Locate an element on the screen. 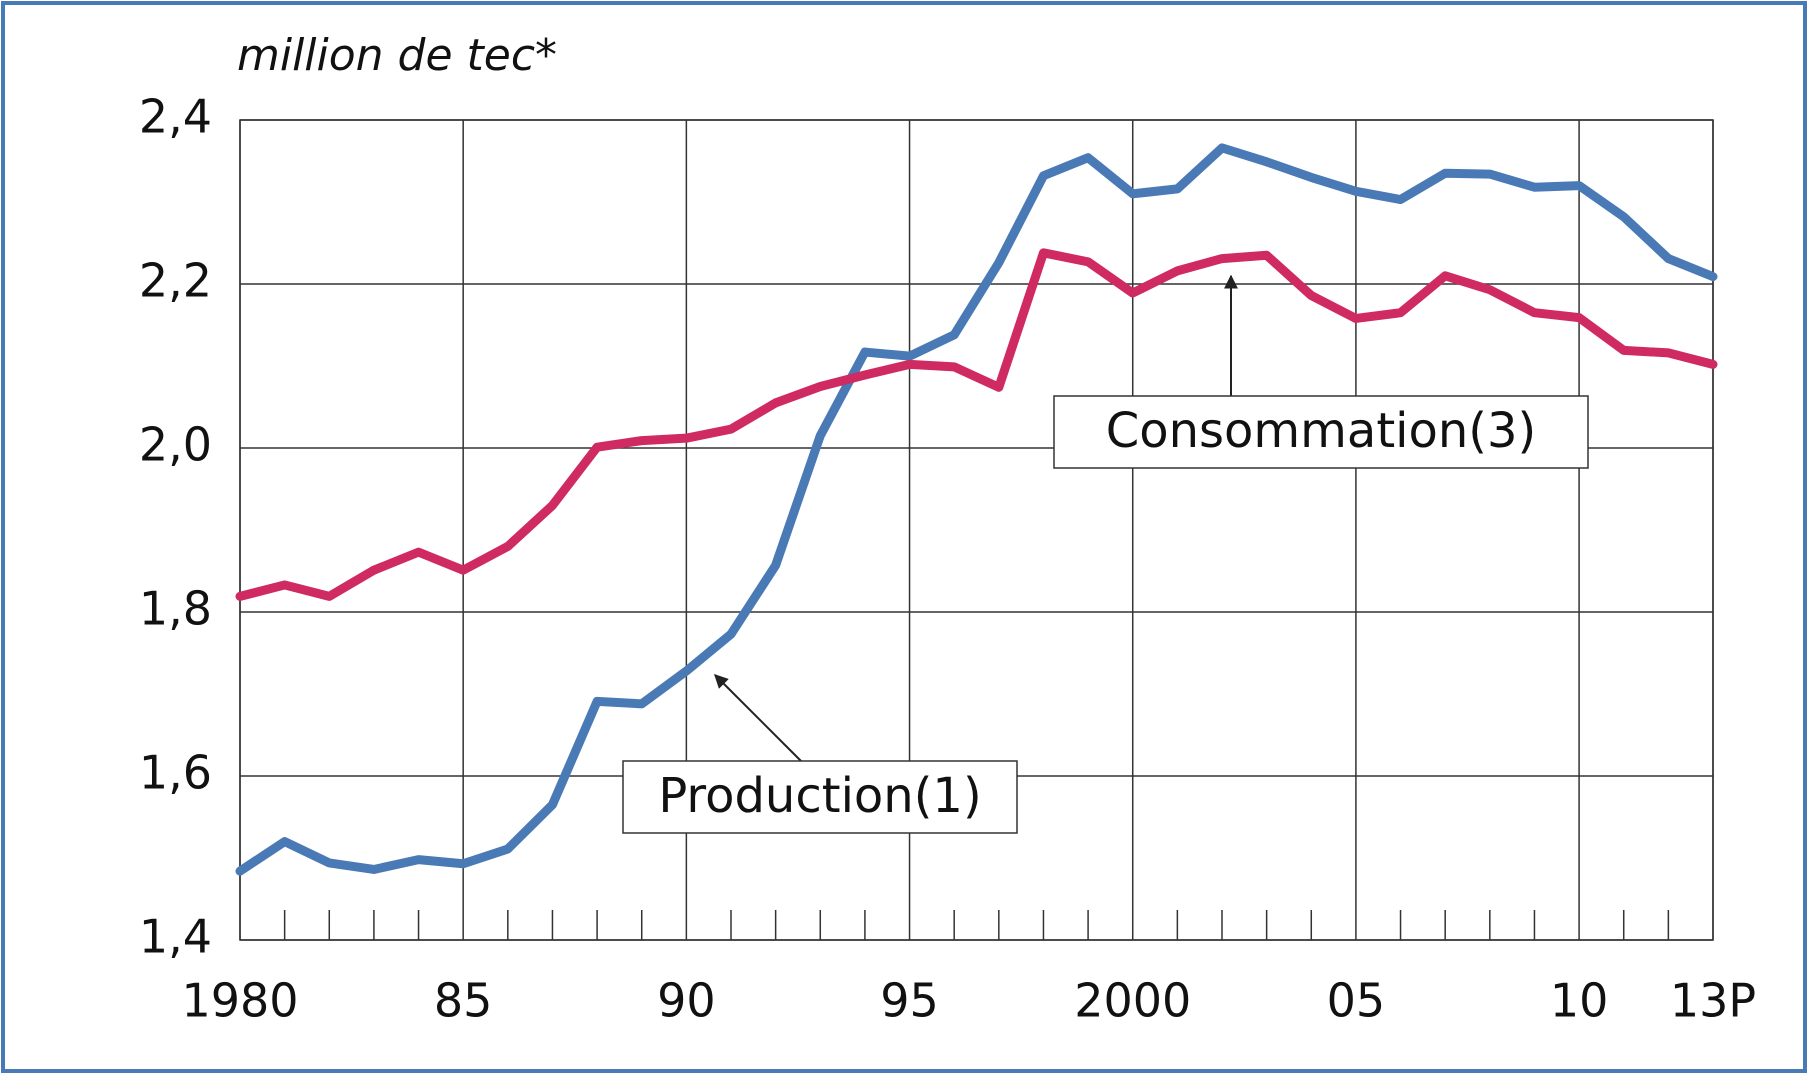 The height and width of the screenshot is (1074, 1808). x-tick-label: 1980 is located at coordinates (239, 1001).